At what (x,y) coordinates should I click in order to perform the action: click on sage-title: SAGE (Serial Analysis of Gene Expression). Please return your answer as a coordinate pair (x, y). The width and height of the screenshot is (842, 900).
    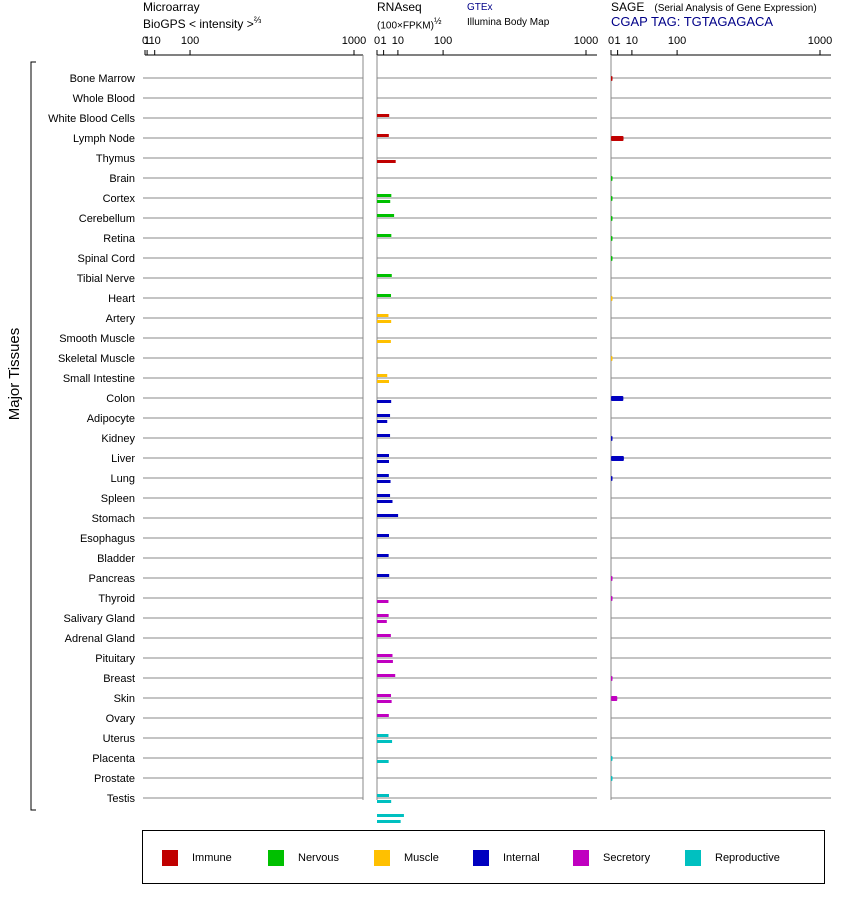
    Looking at the image, I should click on (714, 8).